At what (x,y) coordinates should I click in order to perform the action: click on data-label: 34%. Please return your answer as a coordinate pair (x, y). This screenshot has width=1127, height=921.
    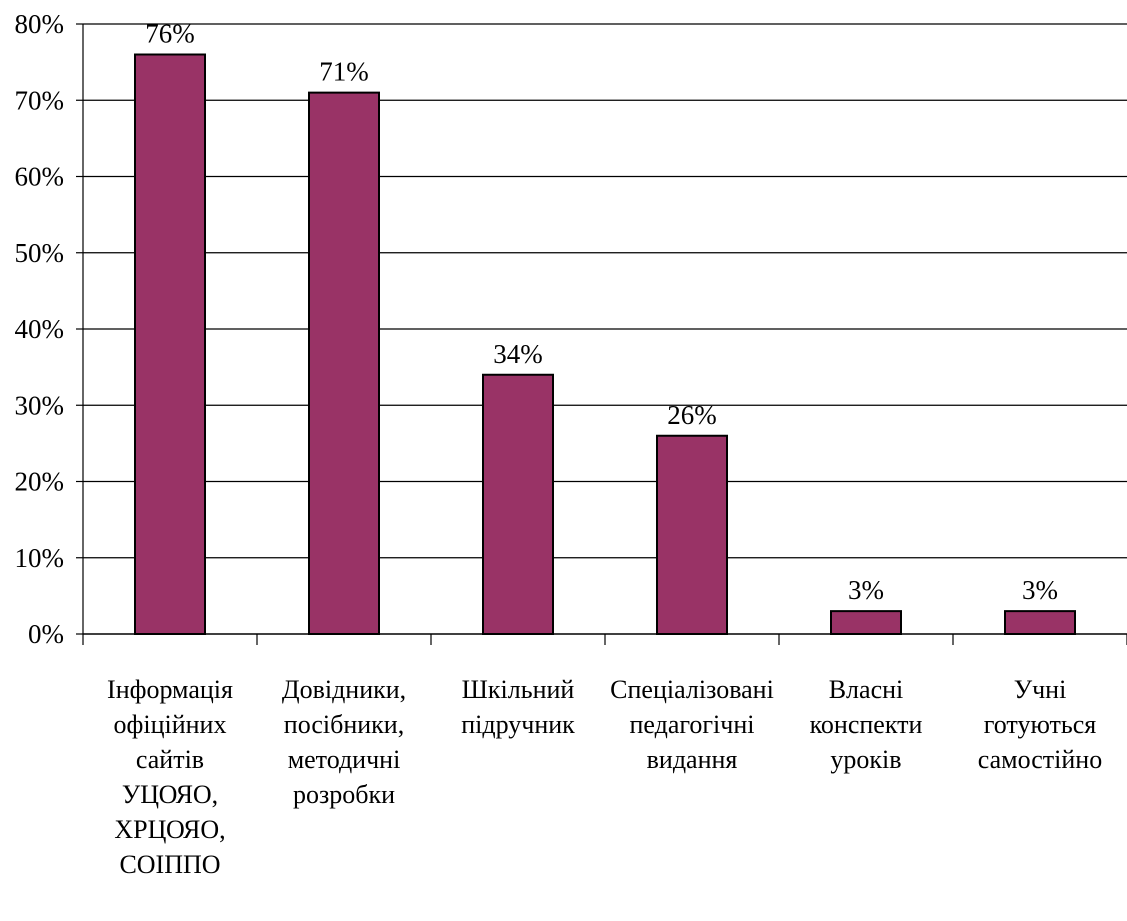
    Looking at the image, I should click on (518, 354).